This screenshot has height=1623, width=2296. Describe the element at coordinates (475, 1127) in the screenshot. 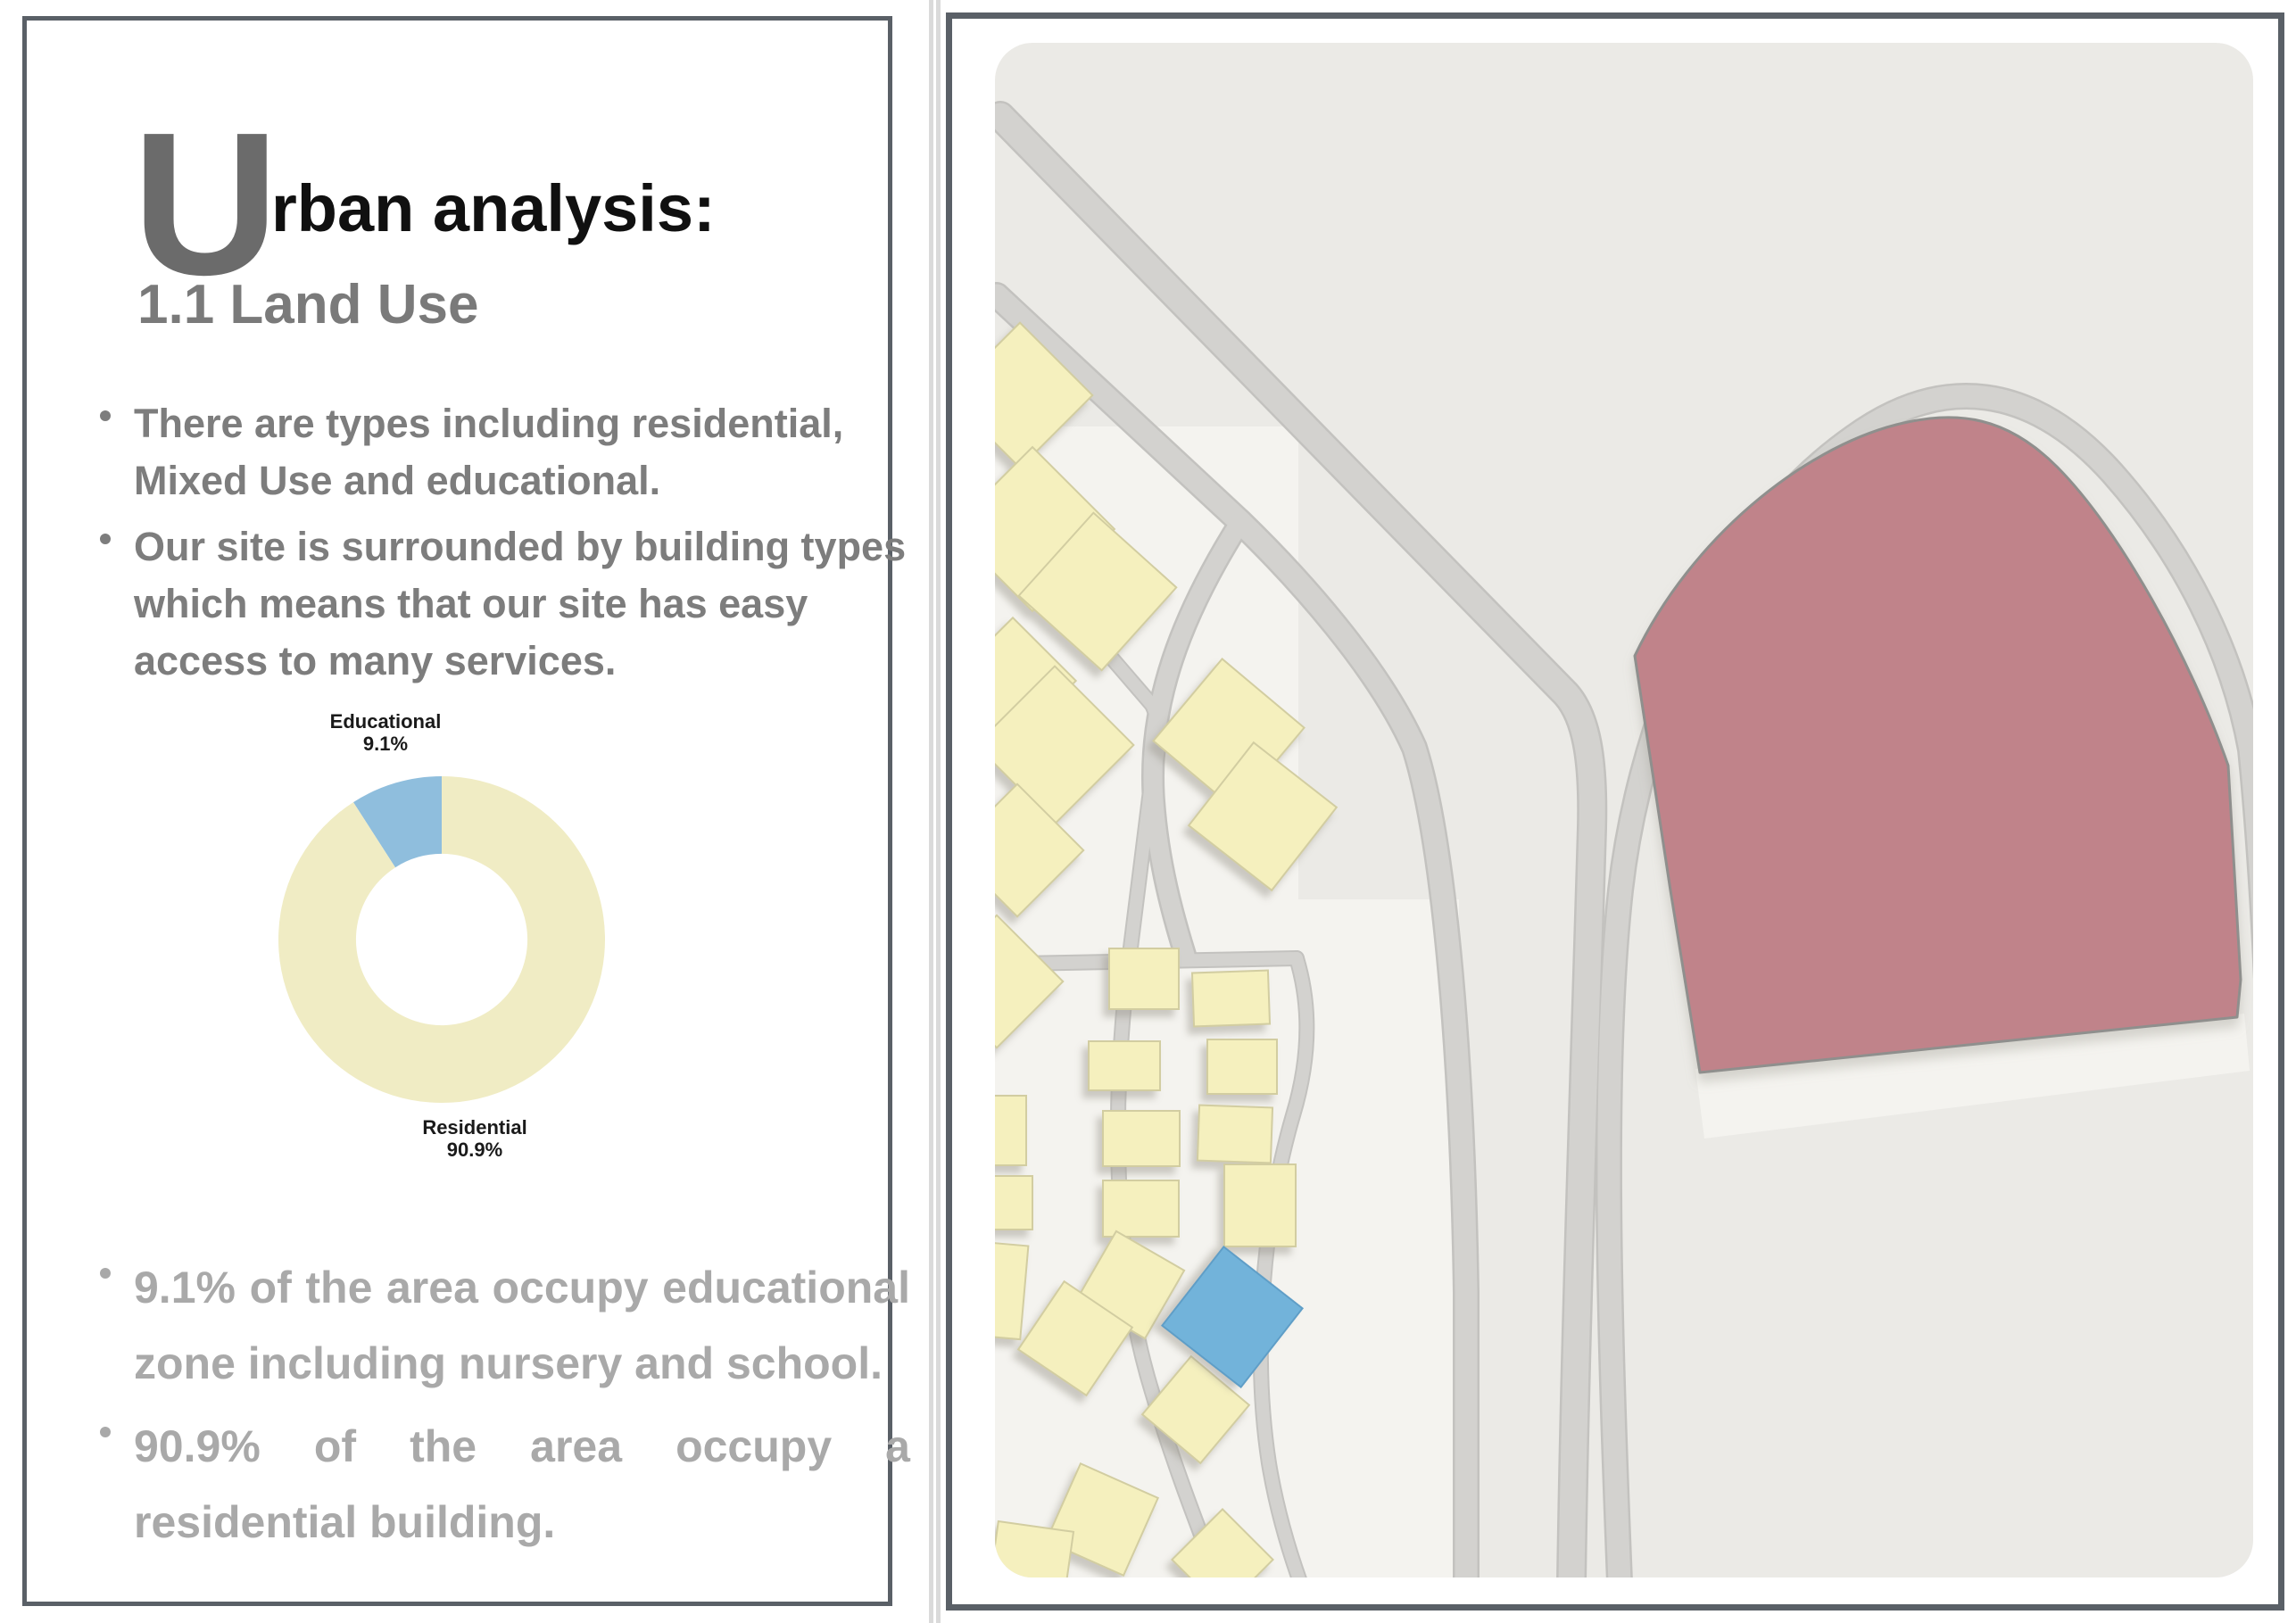

I see `segment-label: Residential` at that location.